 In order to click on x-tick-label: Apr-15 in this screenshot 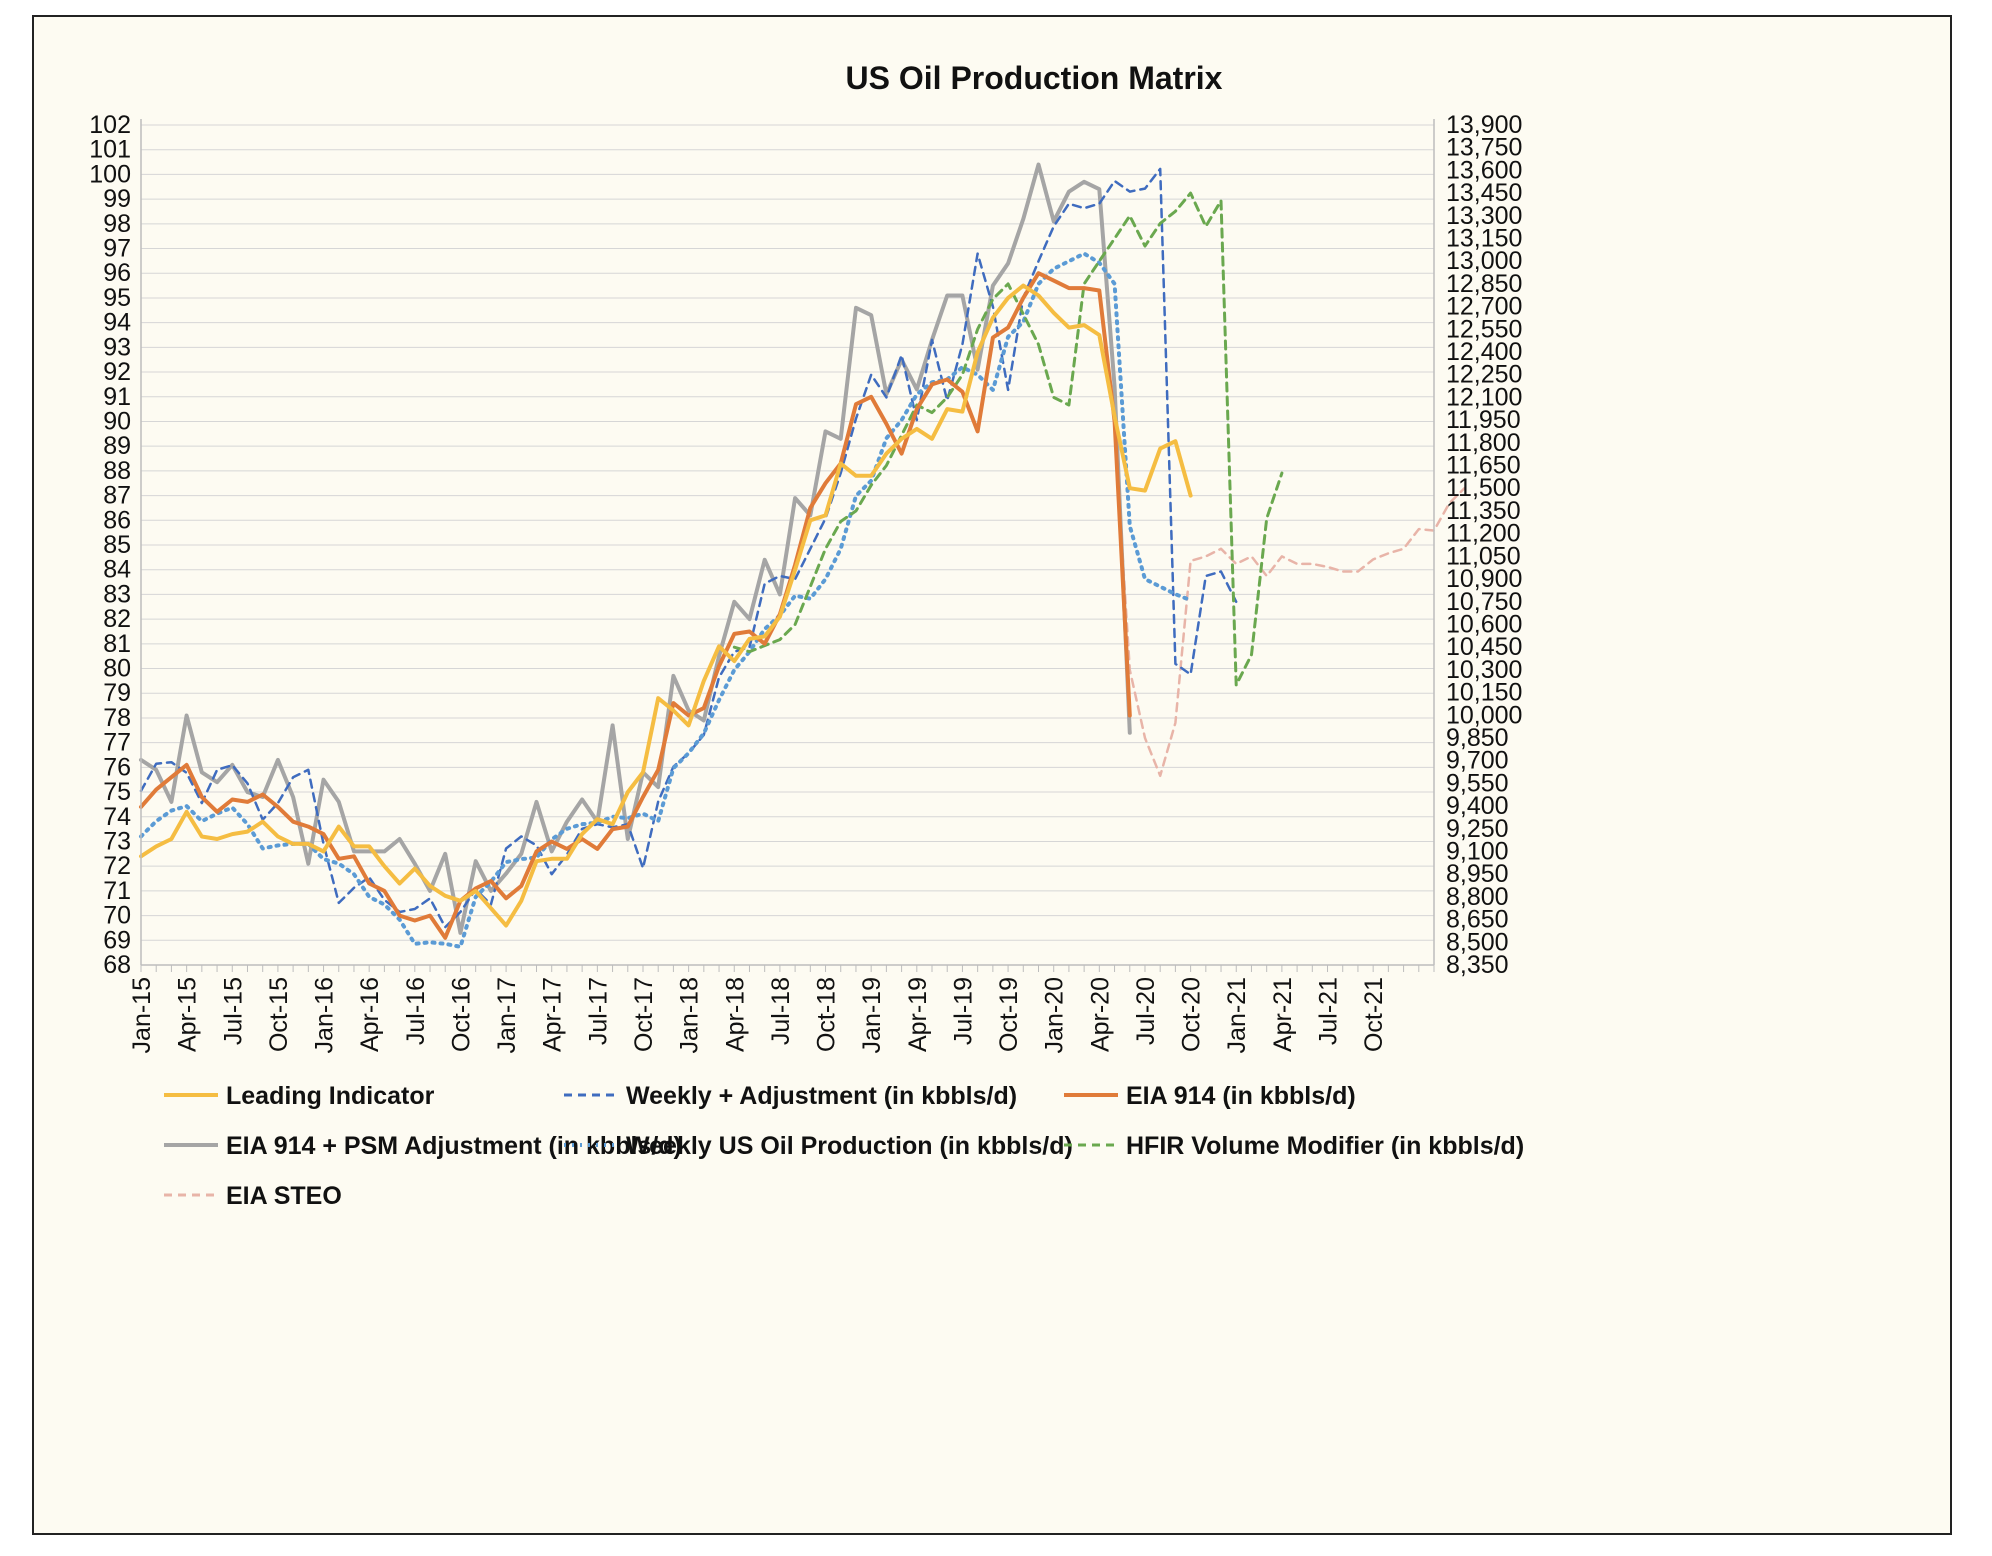, I will do `click(188, 1014)`.